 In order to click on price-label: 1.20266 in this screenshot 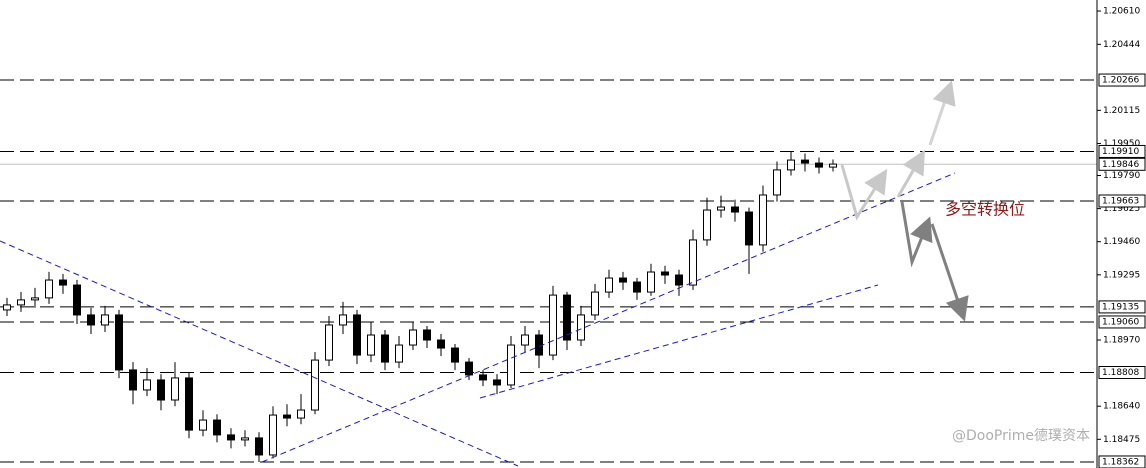, I will do `click(1120, 81)`.